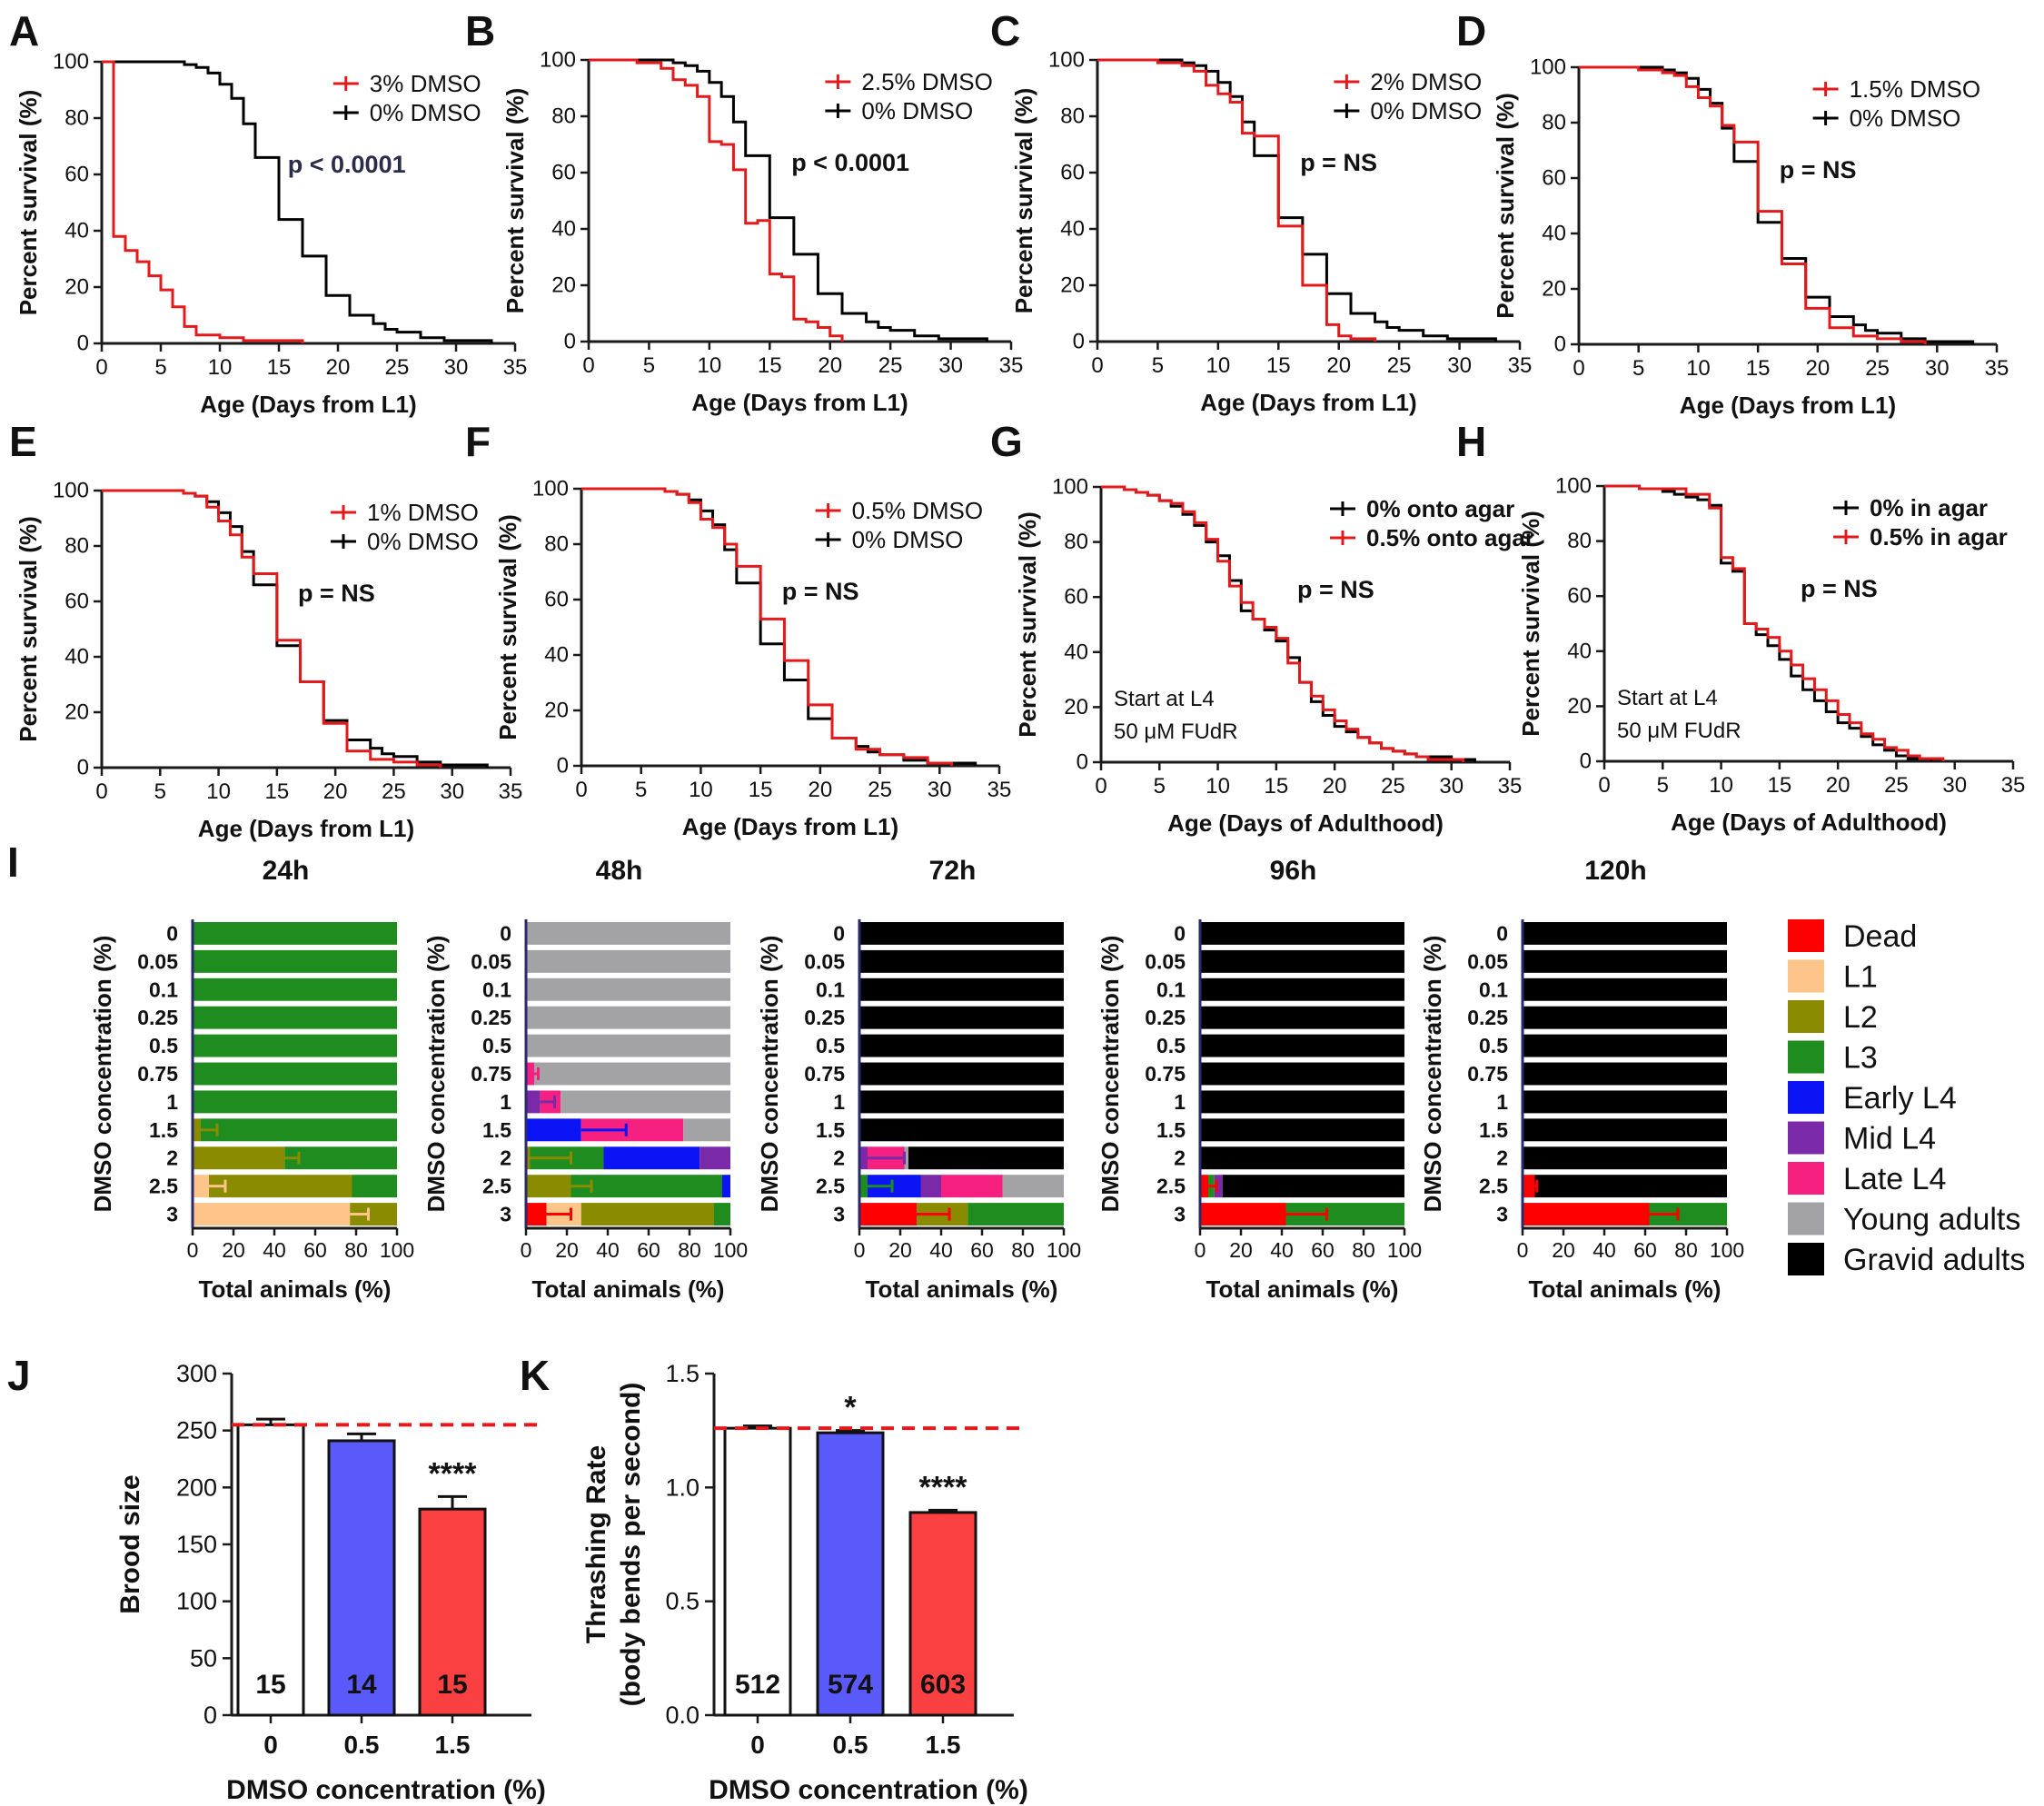 The width and height of the screenshot is (2044, 1806). I want to click on time-label: 24h, so click(286, 871).